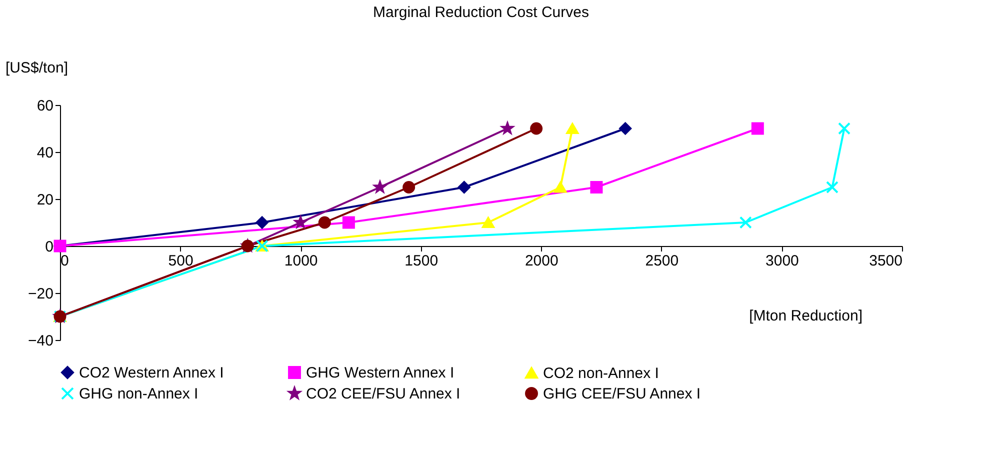 This screenshot has height=452, width=981. What do you see at coordinates (782, 261) in the screenshot?
I see `x-tick-label: 3000` at bounding box center [782, 261].